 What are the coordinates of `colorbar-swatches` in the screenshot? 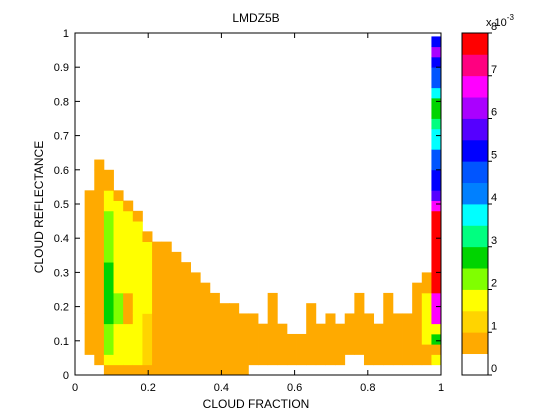 It's located at (475, 204).